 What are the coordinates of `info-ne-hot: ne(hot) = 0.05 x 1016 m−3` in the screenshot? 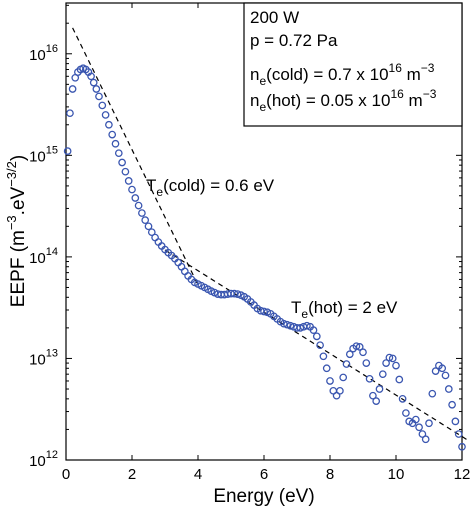 It's located at (343, 100).